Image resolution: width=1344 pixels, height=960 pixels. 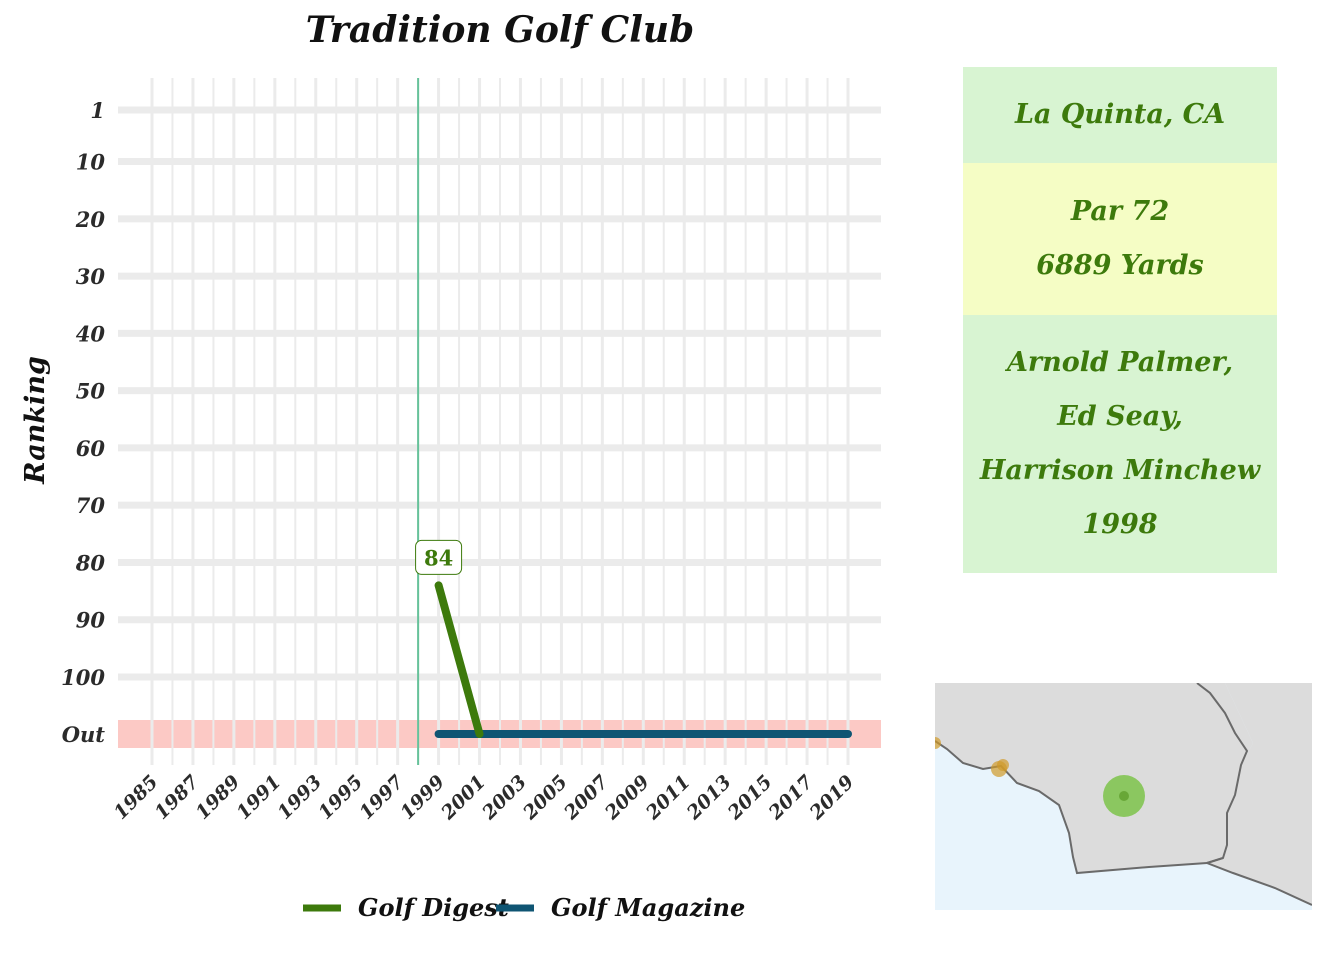 What do you see at coordinates (97, 110) in the screenshot?
I see `y-tick-label: 1` at bounding box center [97, 110].